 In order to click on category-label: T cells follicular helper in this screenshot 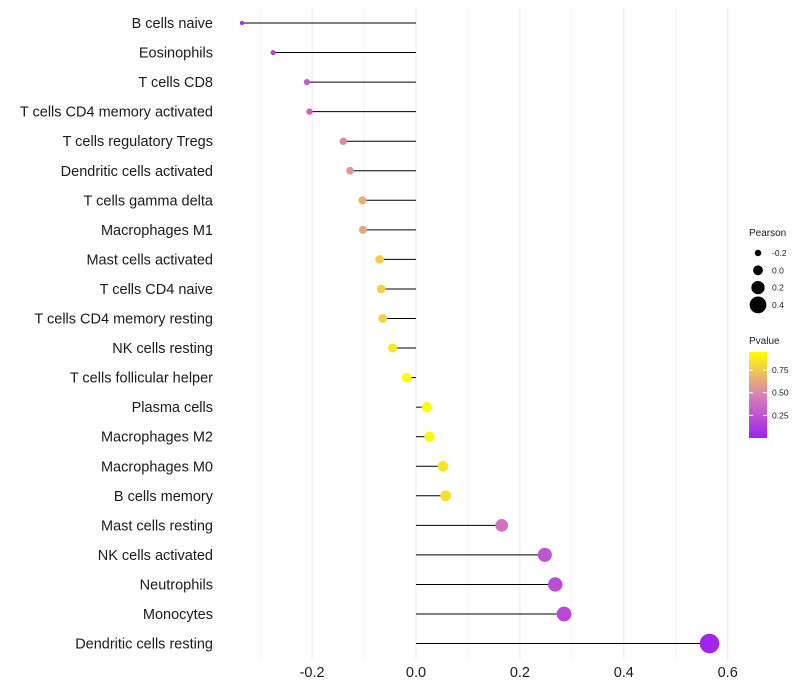, I will do `click(141, 379)`.